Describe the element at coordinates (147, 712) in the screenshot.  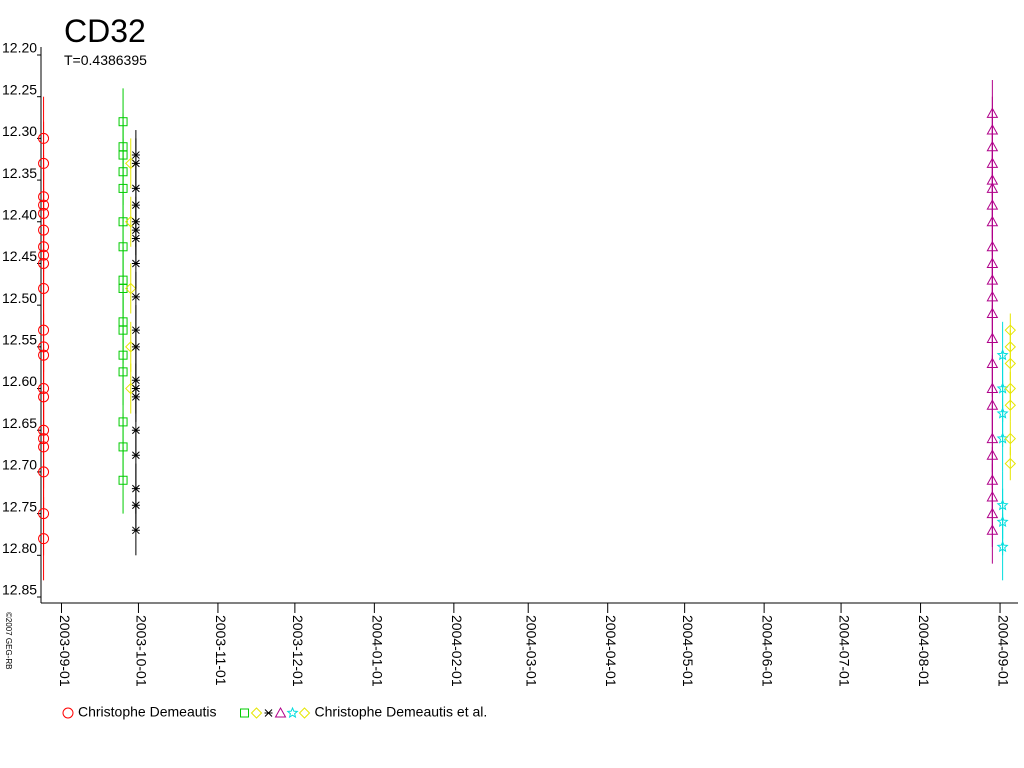
I see `legend-label: Christophe Demeautis` at that location.